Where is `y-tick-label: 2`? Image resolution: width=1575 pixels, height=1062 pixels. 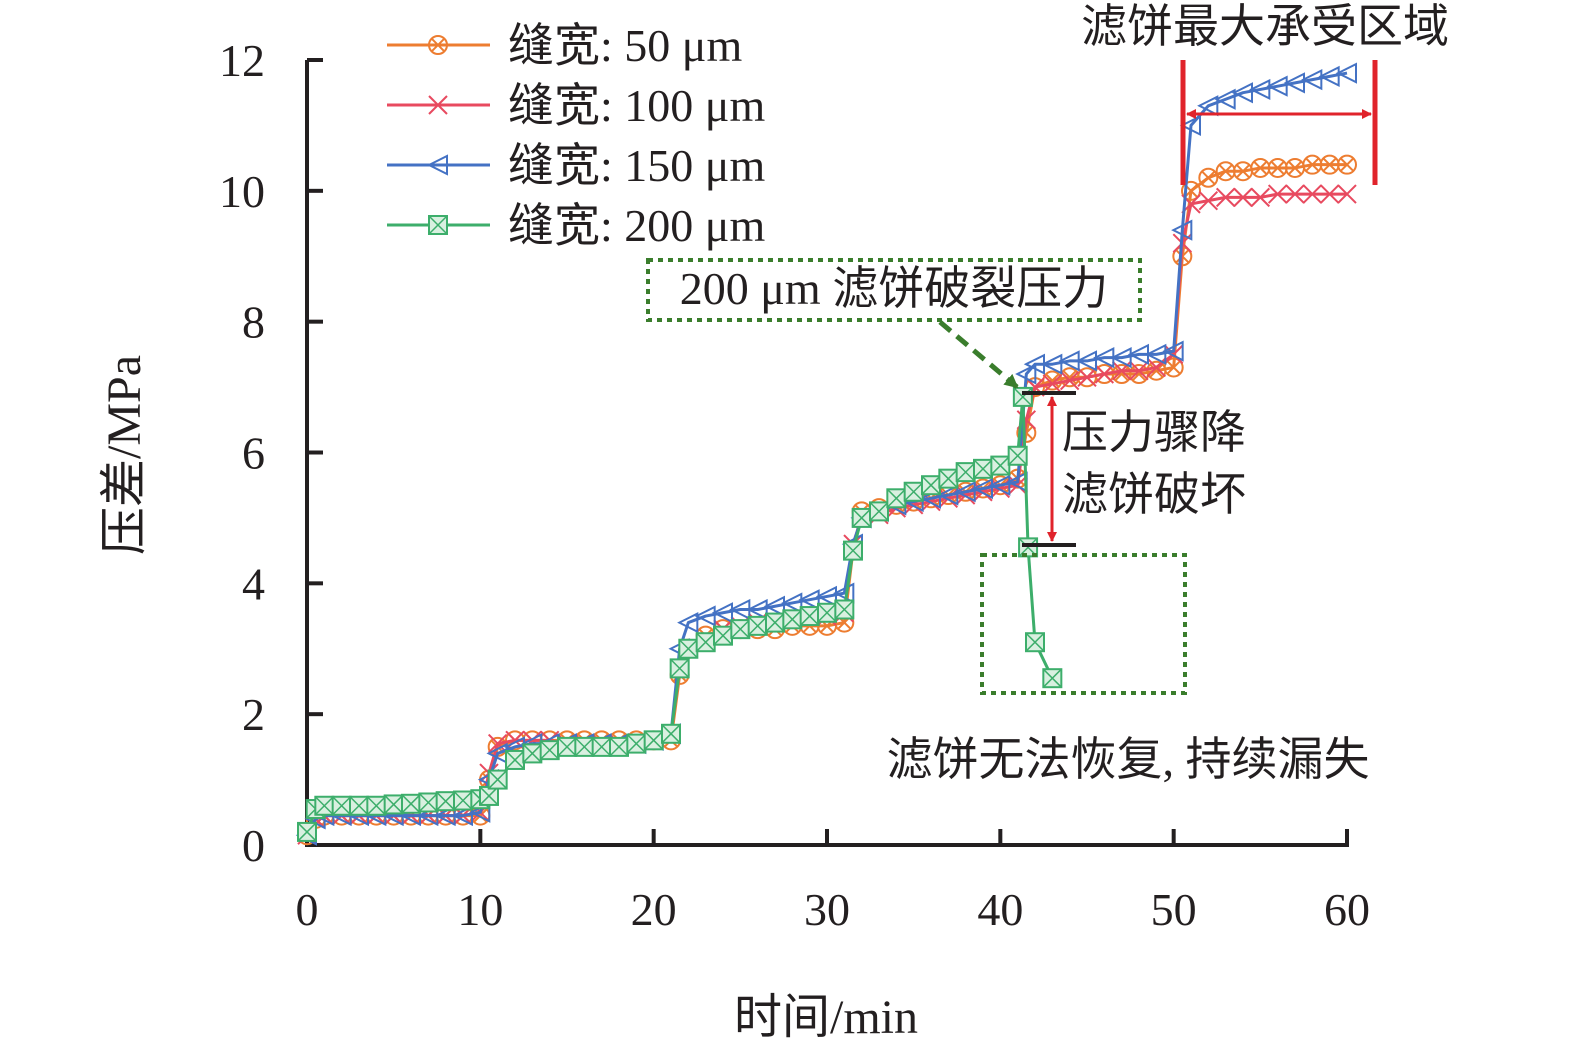 y-tick-label: 2 is located at coordinates (253, 714).